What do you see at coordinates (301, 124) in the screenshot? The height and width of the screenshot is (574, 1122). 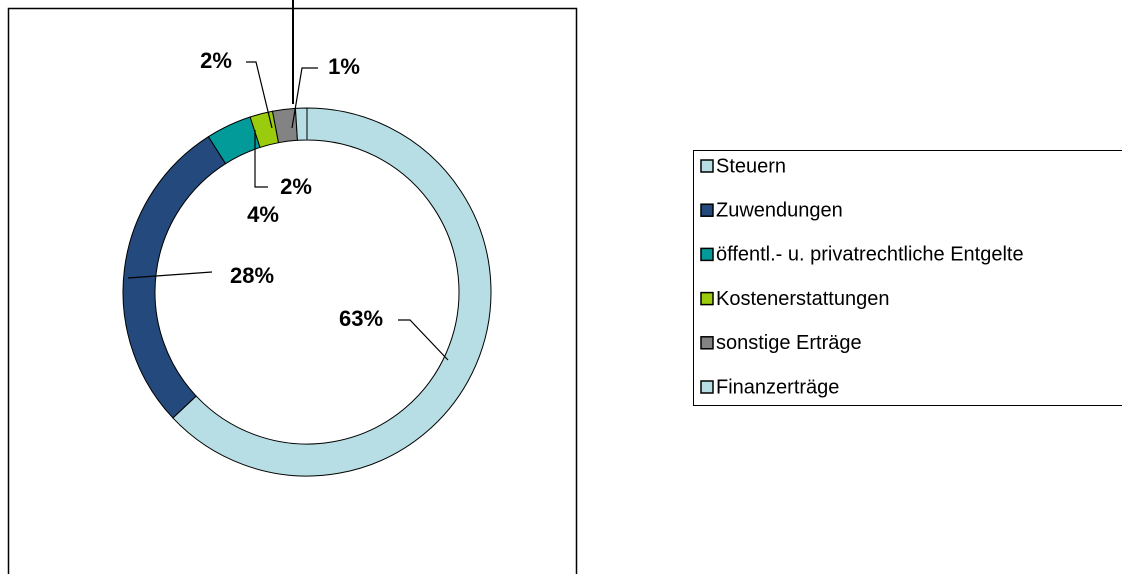 I see `slice` at bounding box center [301, 124].